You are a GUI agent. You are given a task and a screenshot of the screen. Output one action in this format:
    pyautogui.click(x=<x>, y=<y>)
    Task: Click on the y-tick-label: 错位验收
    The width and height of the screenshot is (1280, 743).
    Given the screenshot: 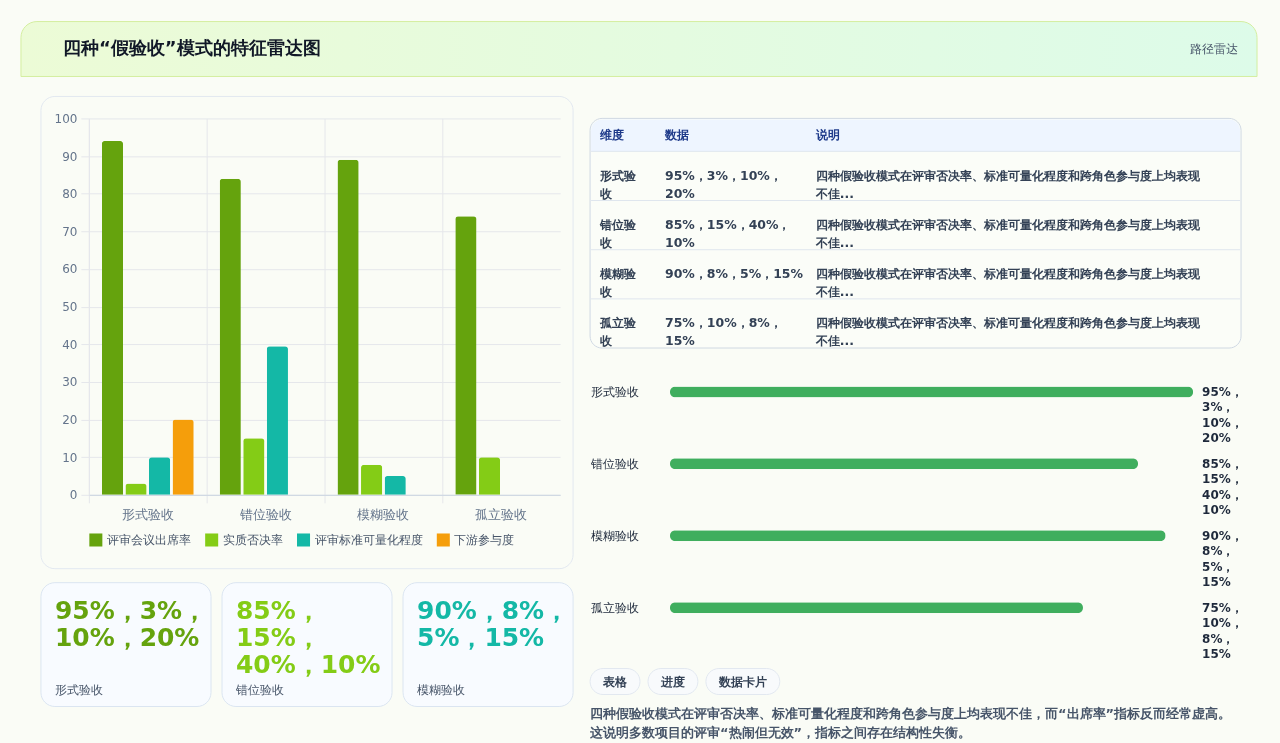 What is the action you would take?
    pyautogui.click(x=614, y=463)
    